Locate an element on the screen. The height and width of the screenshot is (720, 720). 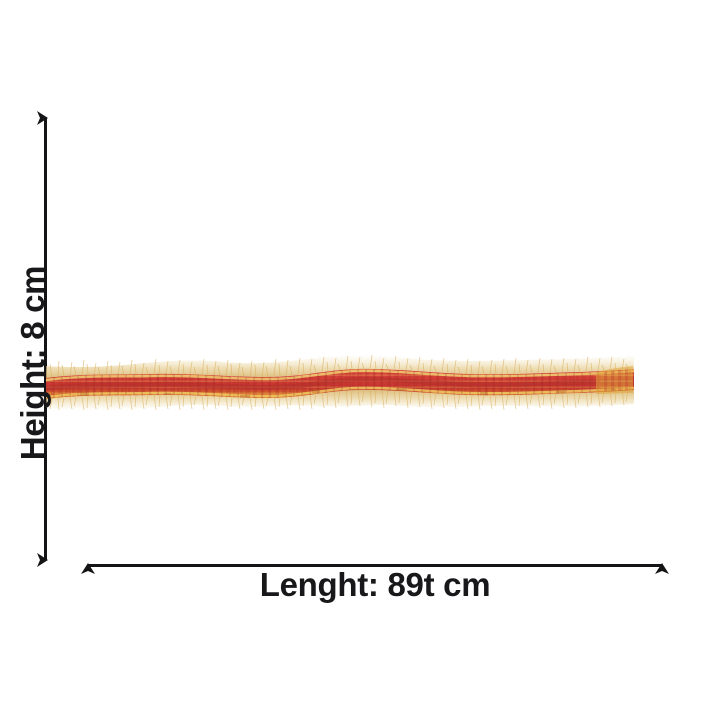
trim-right-end-cap is located at coordinates (614, 380).